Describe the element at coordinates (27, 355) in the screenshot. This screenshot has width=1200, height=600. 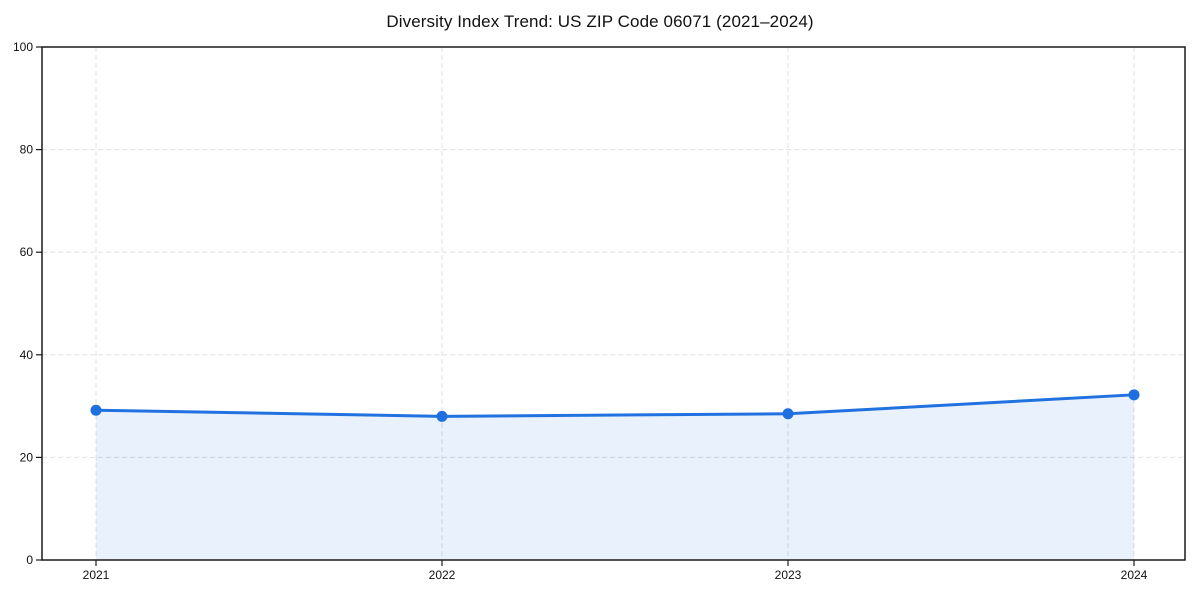
I see `y-tick-label: 40` at that location.